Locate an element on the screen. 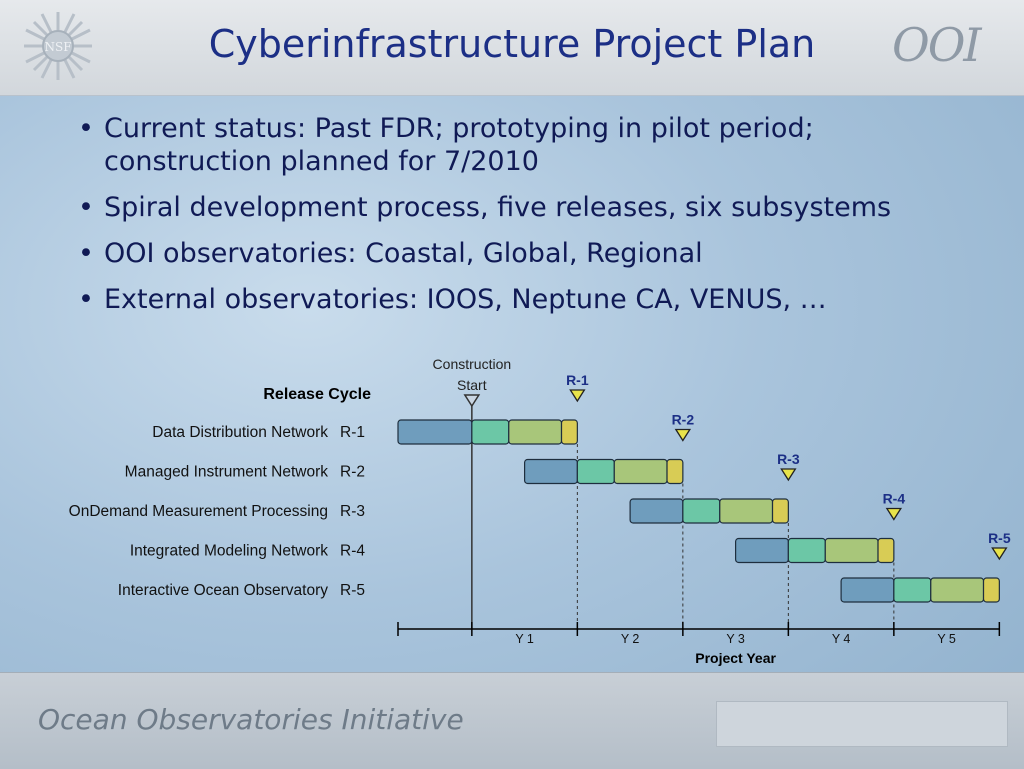 This screenshot has width=1024, height=769. row-label: OnDemand Measurement Processing is located at coordinates (198, 511).